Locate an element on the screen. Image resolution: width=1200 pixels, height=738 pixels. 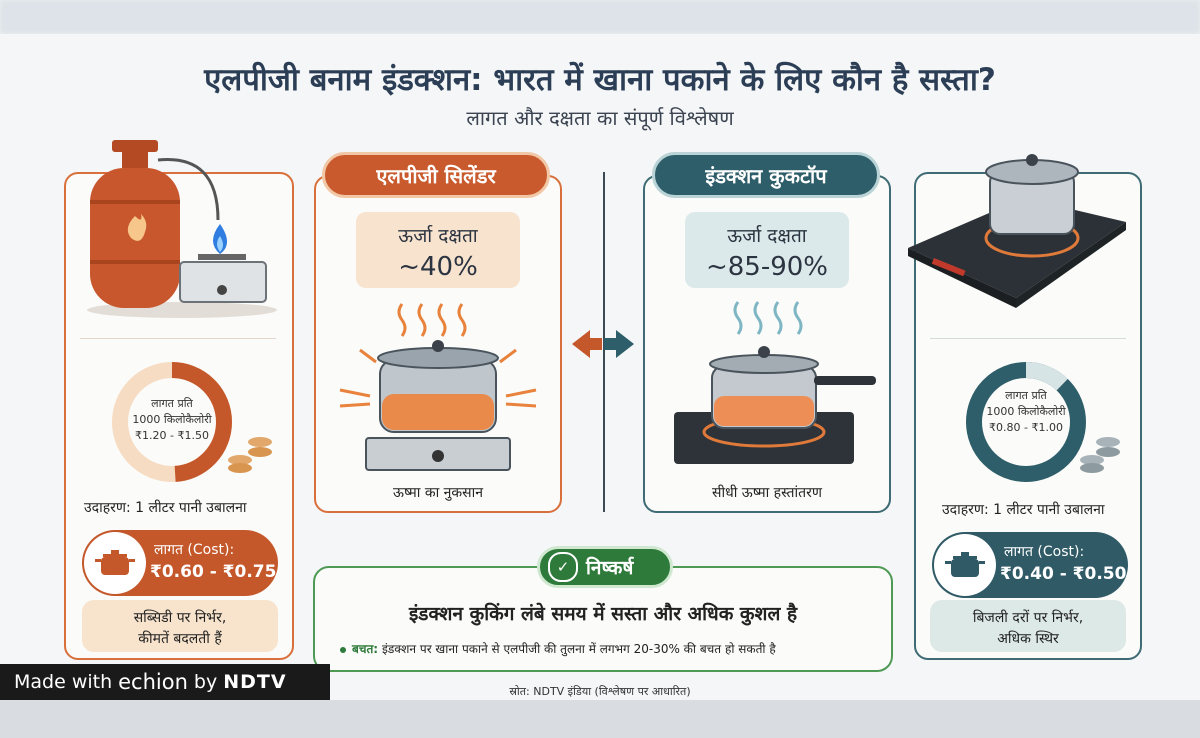
lpg-efficiency-box: ऊर्जा दक्षता ~40% is located at coordinates (438, 250).